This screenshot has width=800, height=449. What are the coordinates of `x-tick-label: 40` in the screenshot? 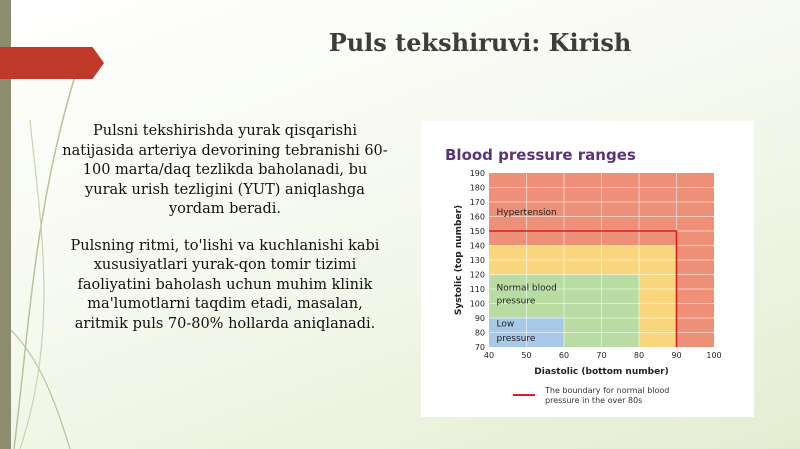 It's located at (489, 355).